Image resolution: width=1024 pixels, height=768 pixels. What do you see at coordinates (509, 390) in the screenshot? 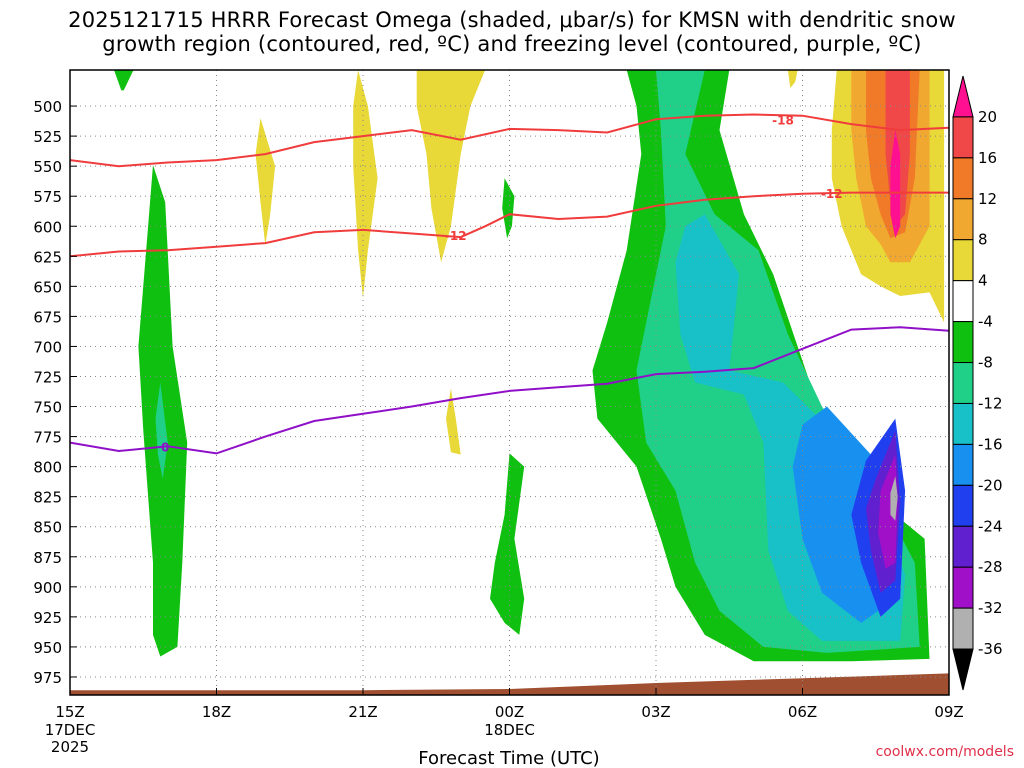
I see `freezing-level-line` at bounding box center [509, 390].